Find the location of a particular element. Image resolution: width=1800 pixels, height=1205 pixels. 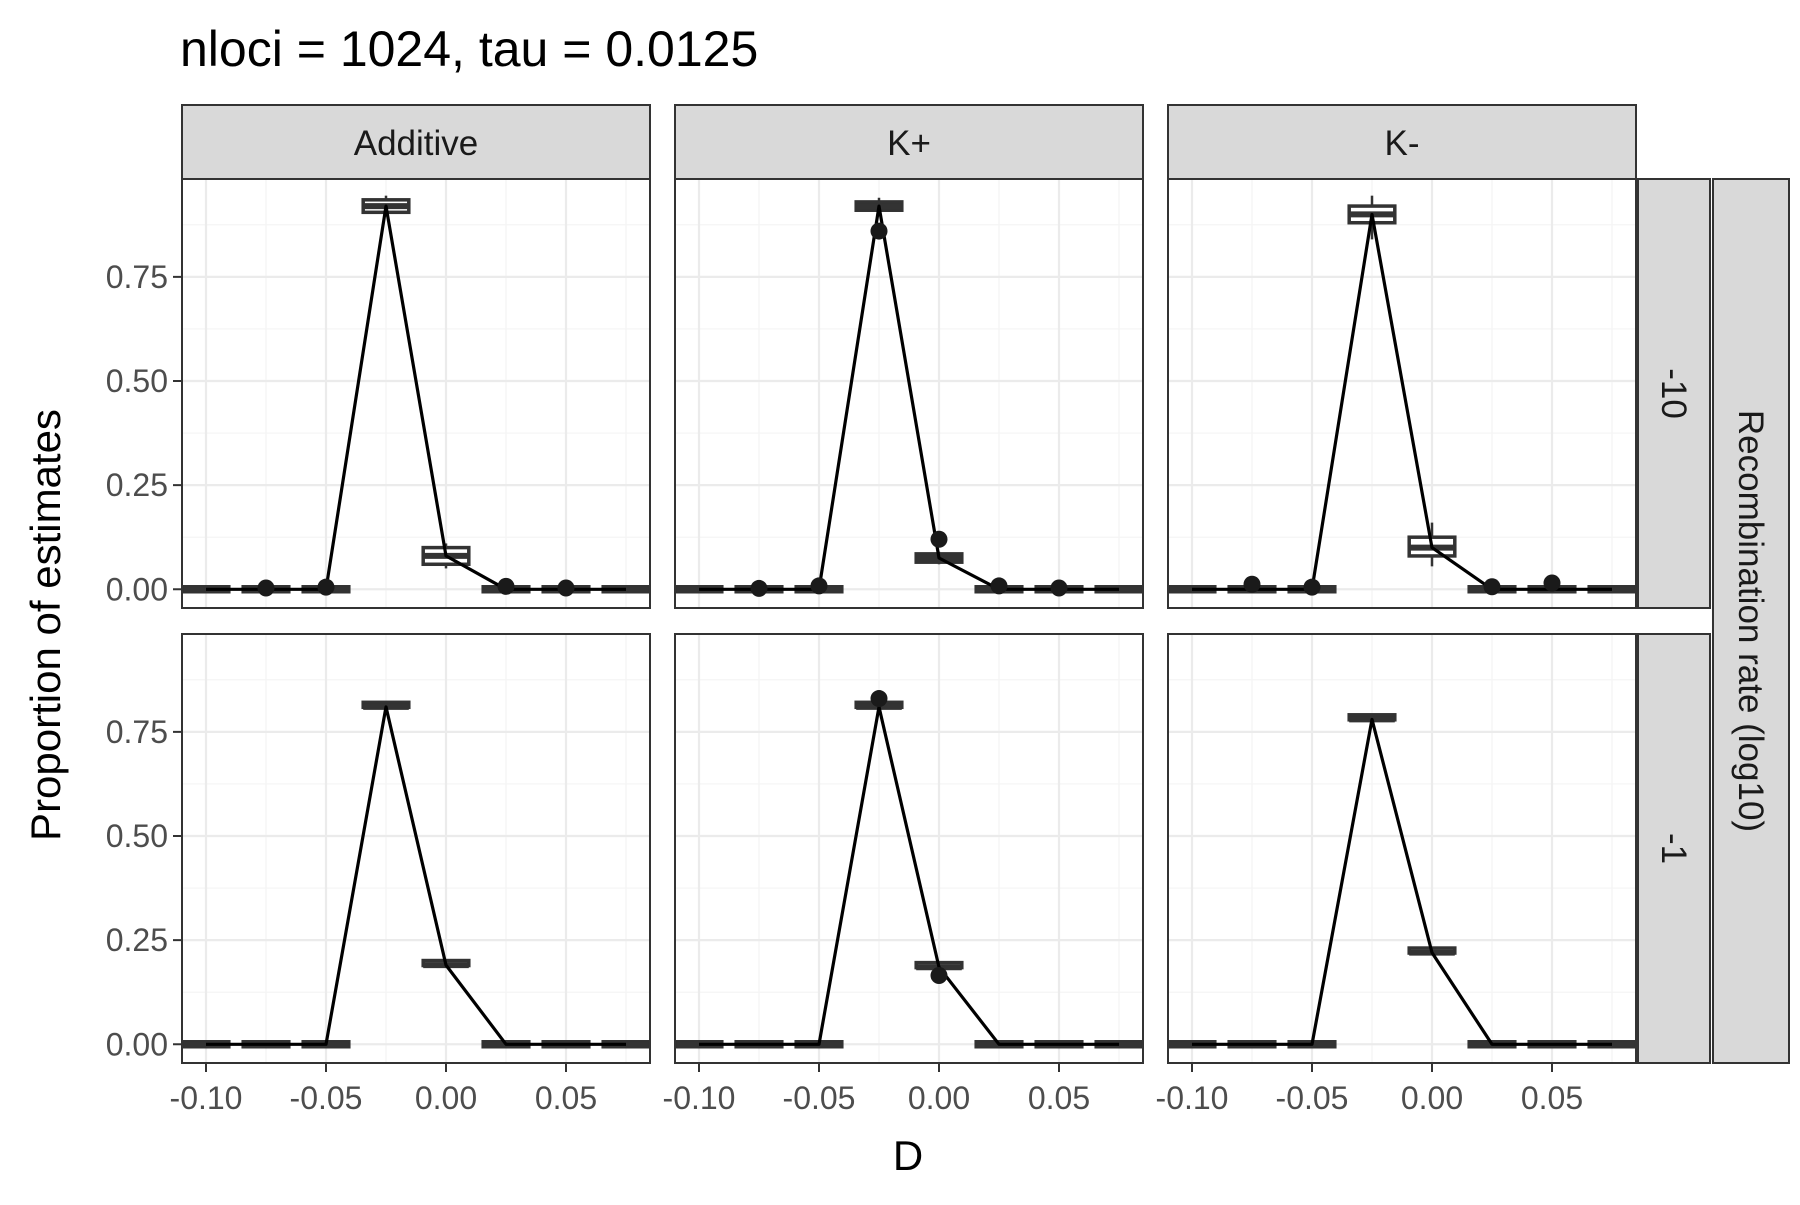

row-strip-label: -10 is located at coordinates (1673, 393).